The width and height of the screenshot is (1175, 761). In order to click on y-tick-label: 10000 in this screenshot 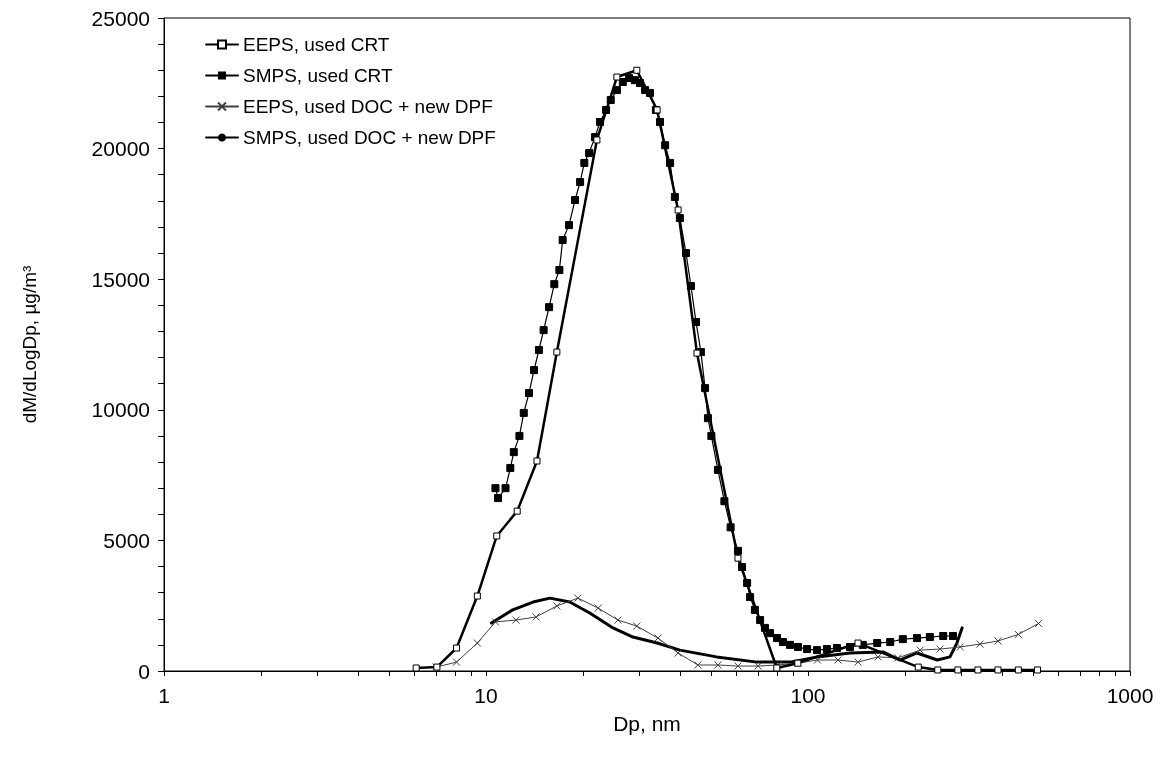, I will do `click(120, 410)`.